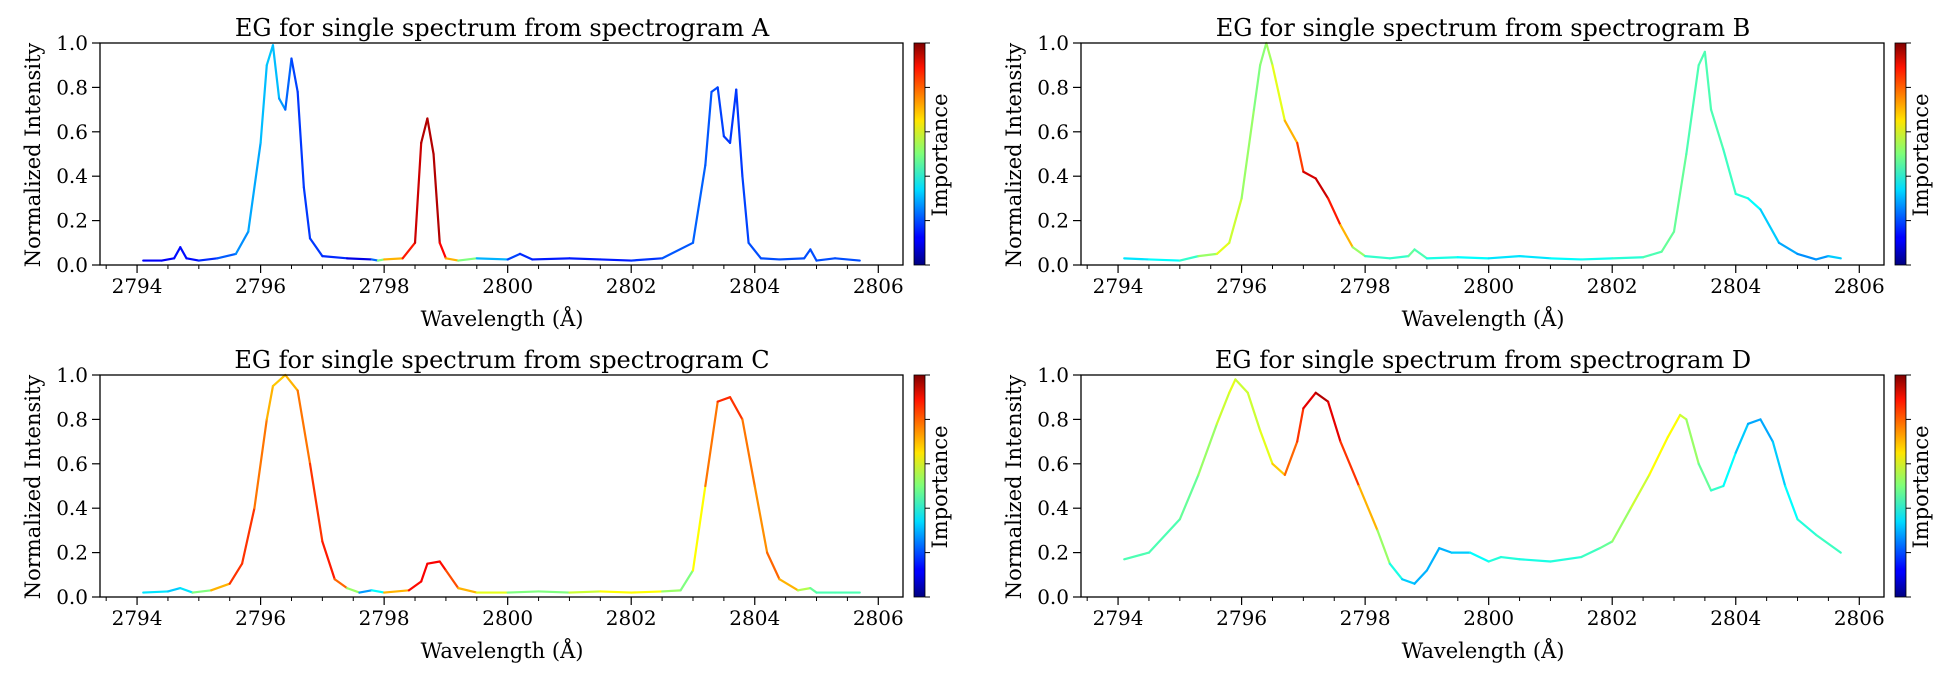 The image size is (1946, 678). I want to click on panel-a-ytick-label: 1.0, so click(72, 43).